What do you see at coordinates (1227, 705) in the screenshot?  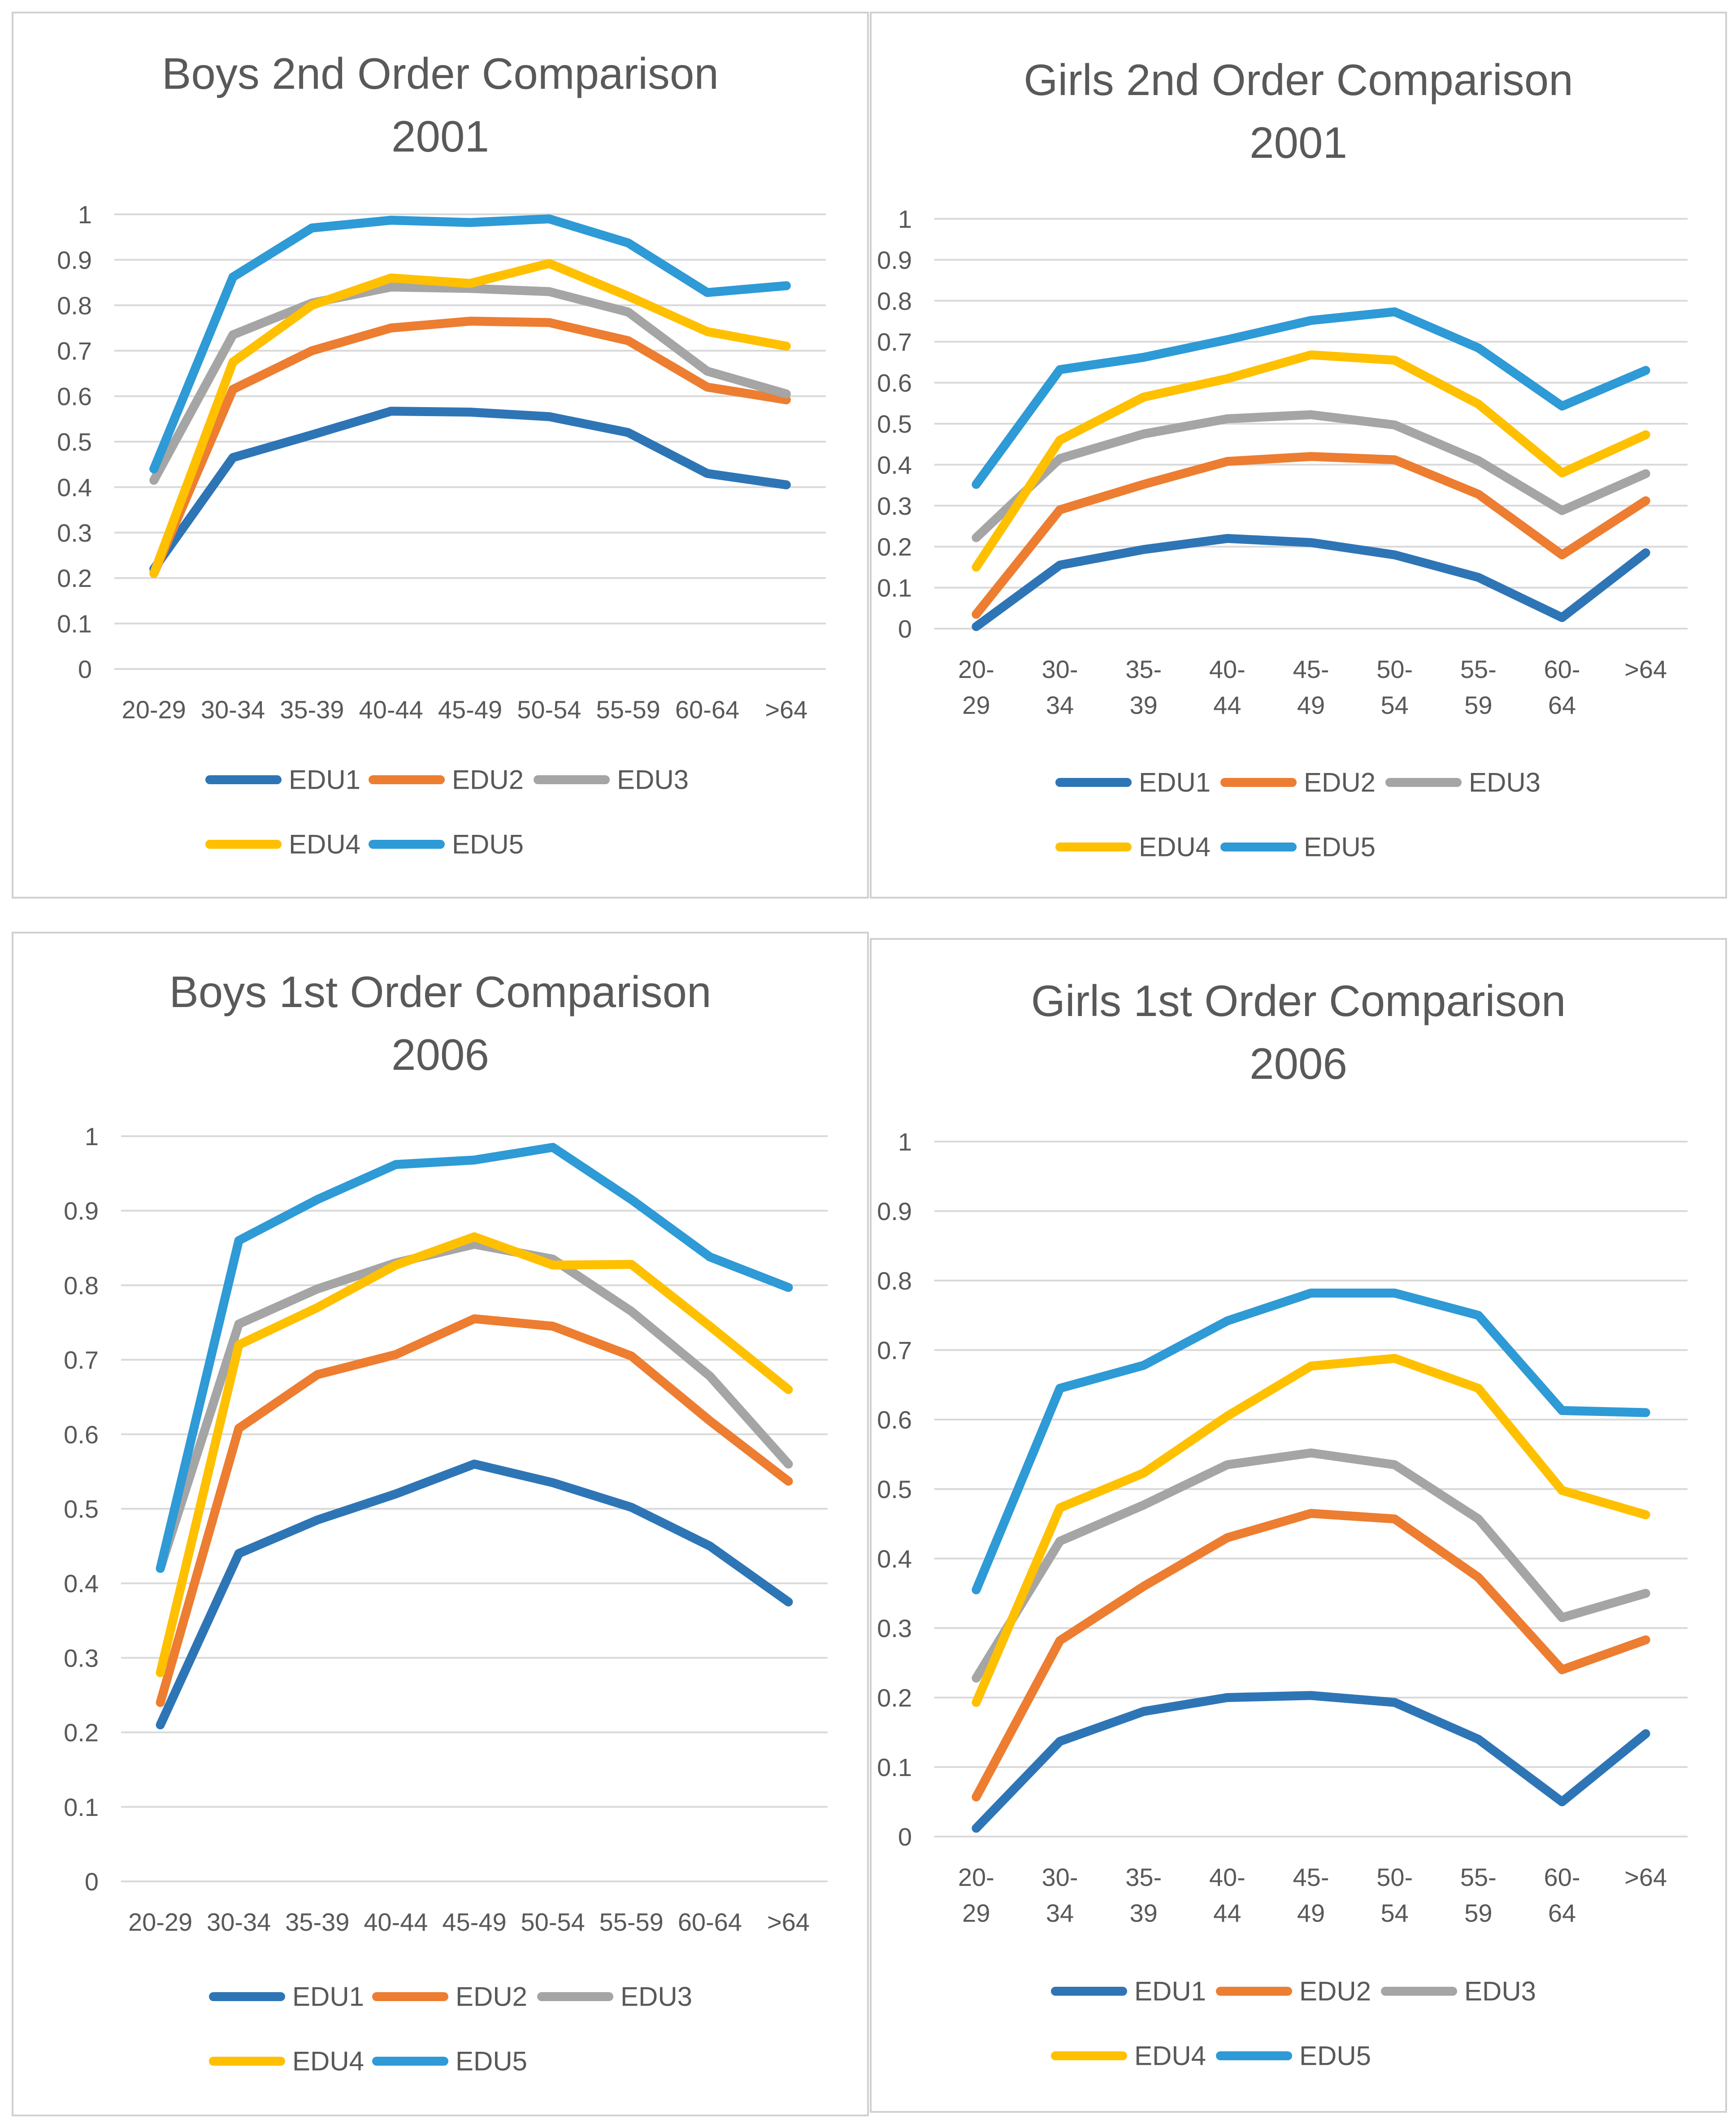 I see `x-tick-label-line: 44` at bounding box center [1227, 705].